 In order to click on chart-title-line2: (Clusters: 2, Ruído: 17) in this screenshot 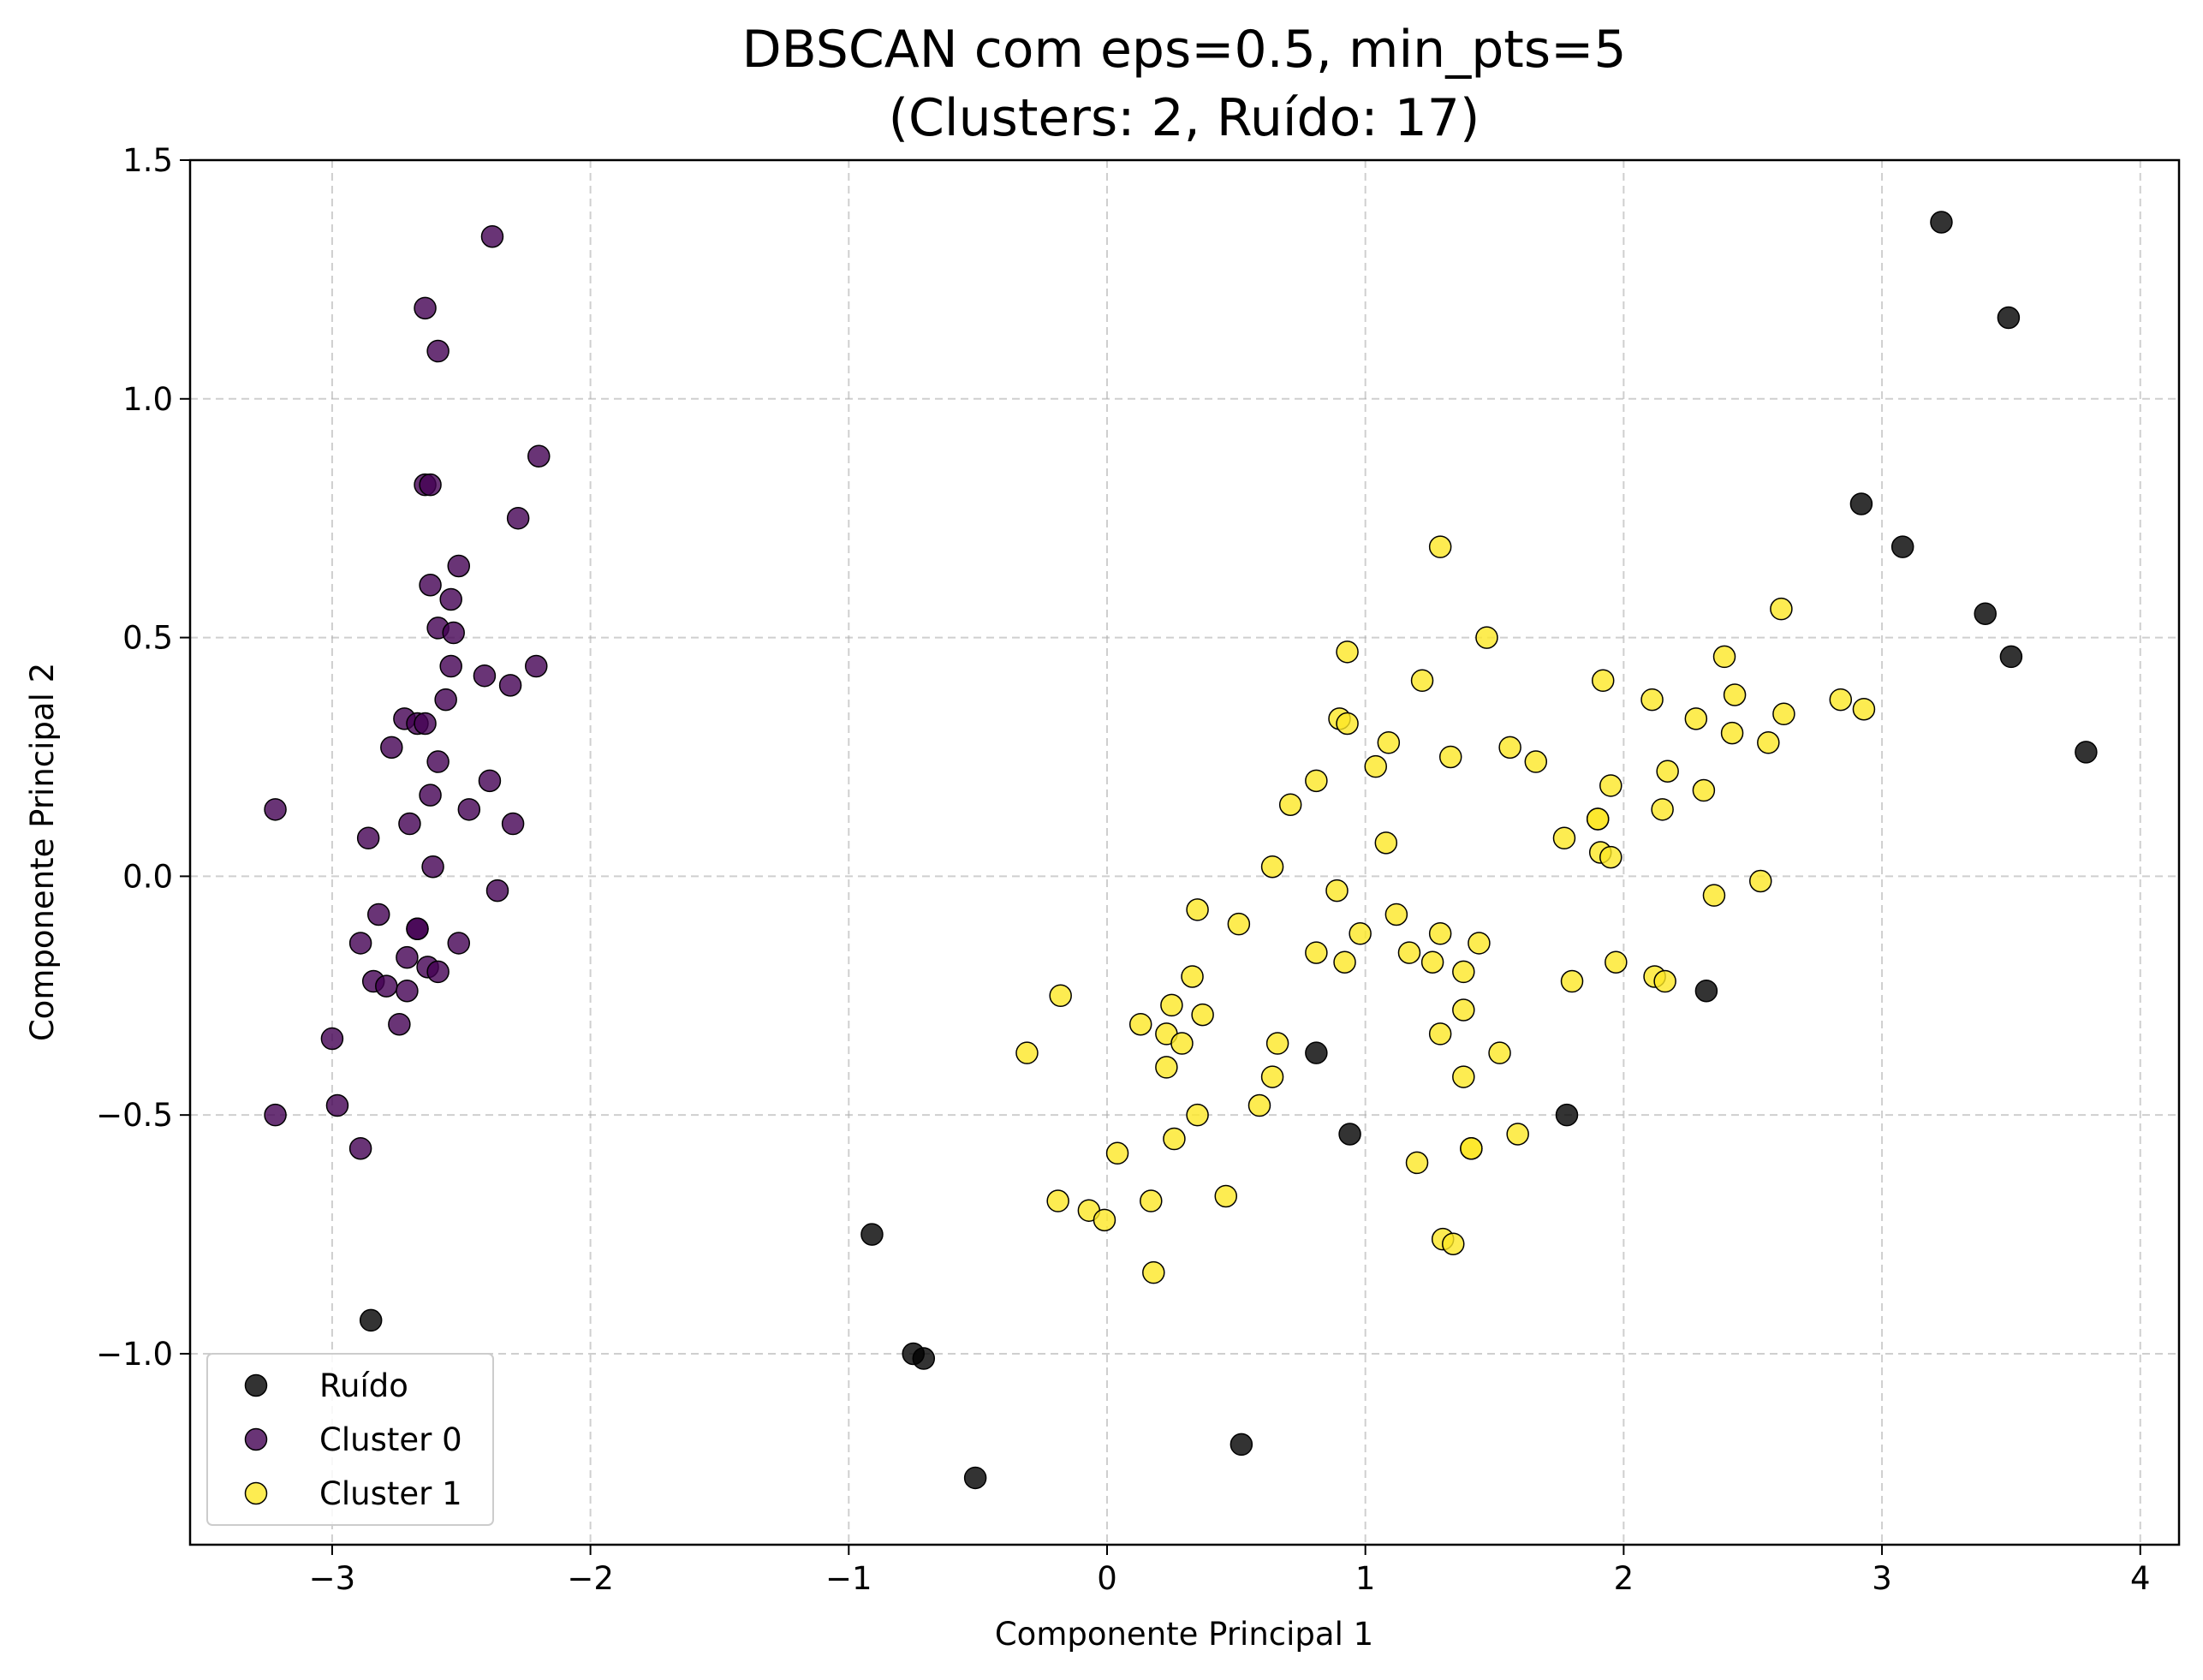, I will do `click(1184, 118)`.